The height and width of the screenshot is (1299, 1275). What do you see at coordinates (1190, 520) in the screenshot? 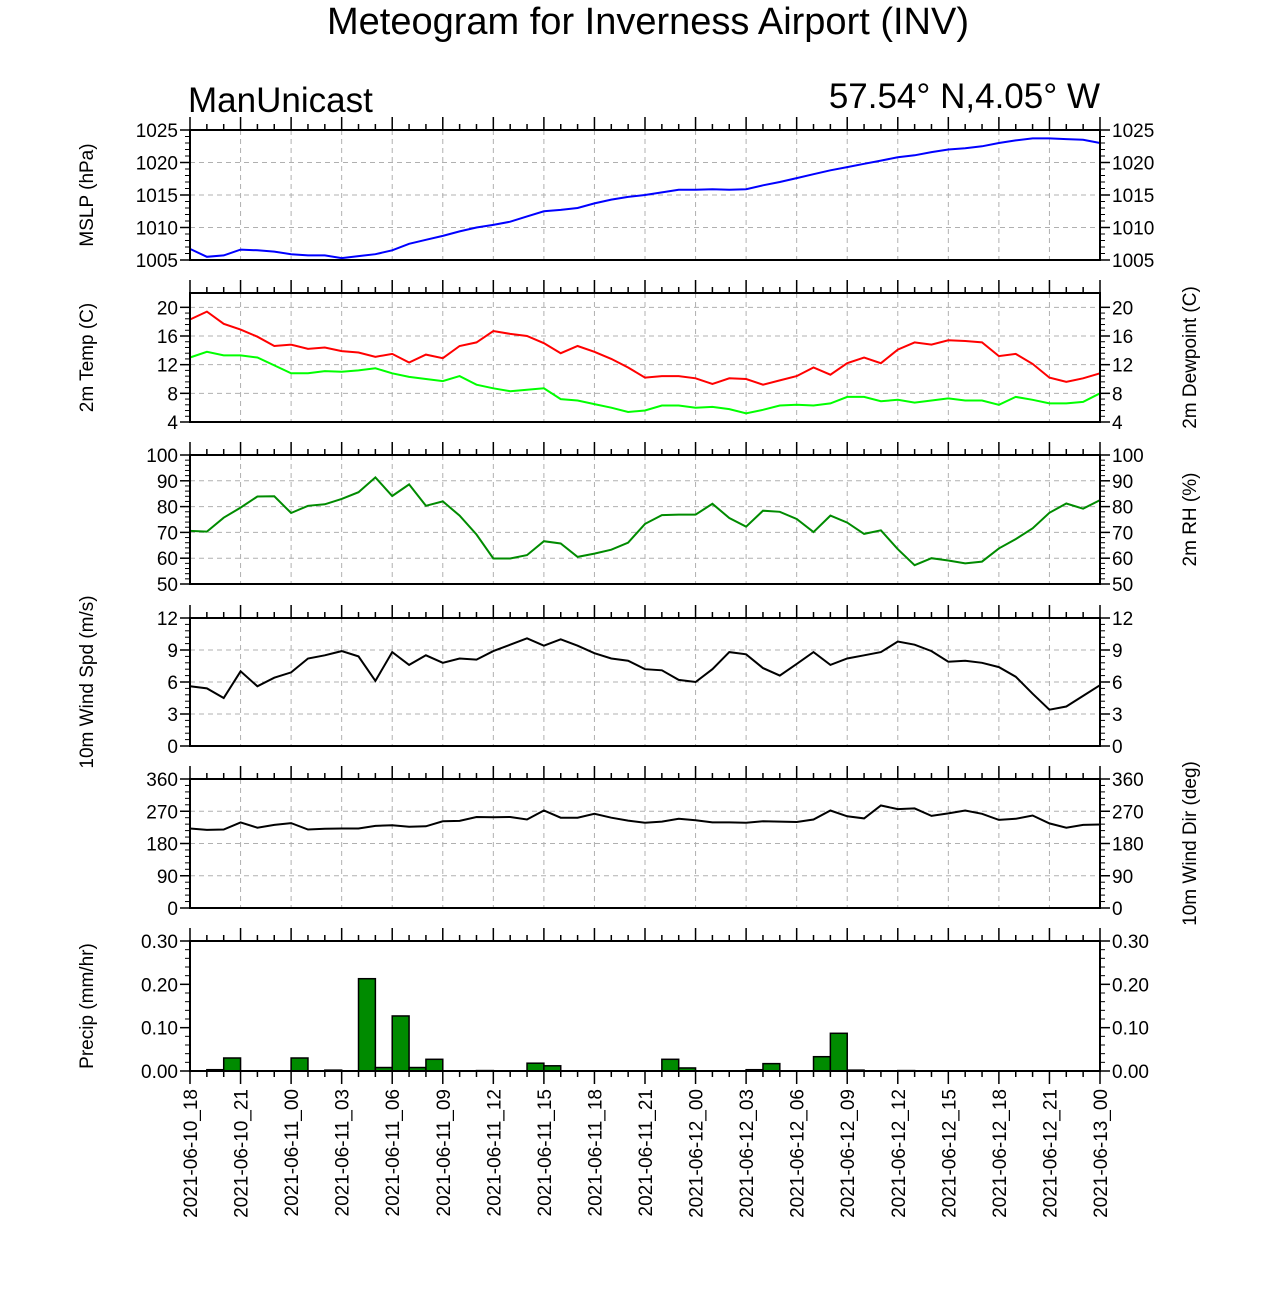
I see `y-axis-title-right: 2m RH (%)` at bounding box center [1190, 520].